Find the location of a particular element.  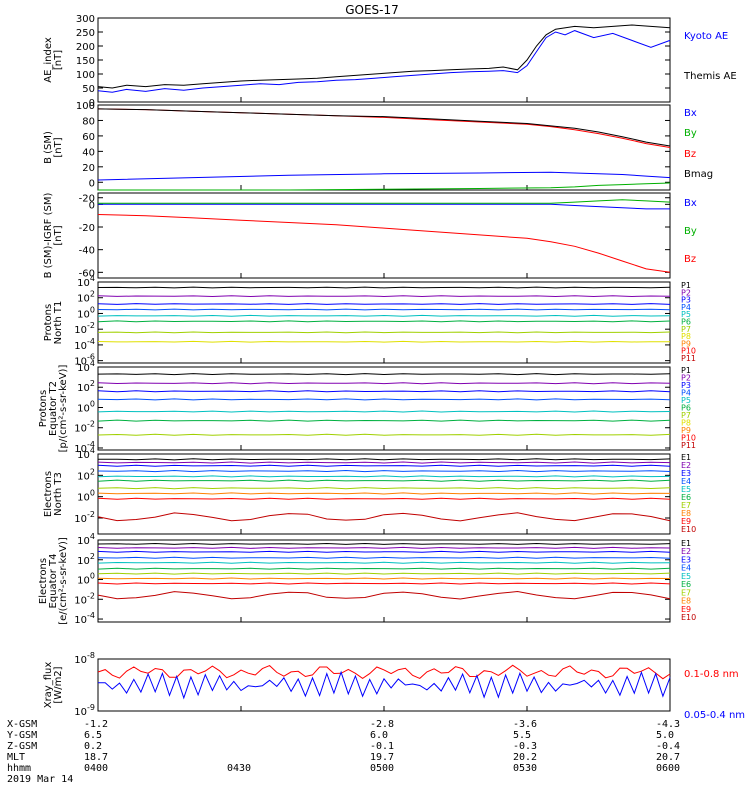

ephemeris-row-label: MLT is located at coordinates (16, 757).